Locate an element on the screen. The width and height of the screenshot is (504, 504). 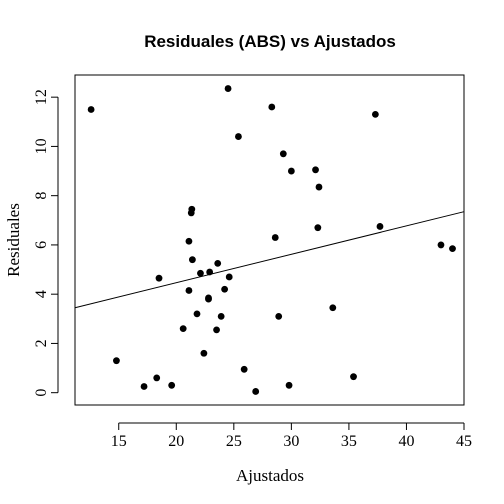
x-tick-label: 40 is located at coordinates (406, 441).